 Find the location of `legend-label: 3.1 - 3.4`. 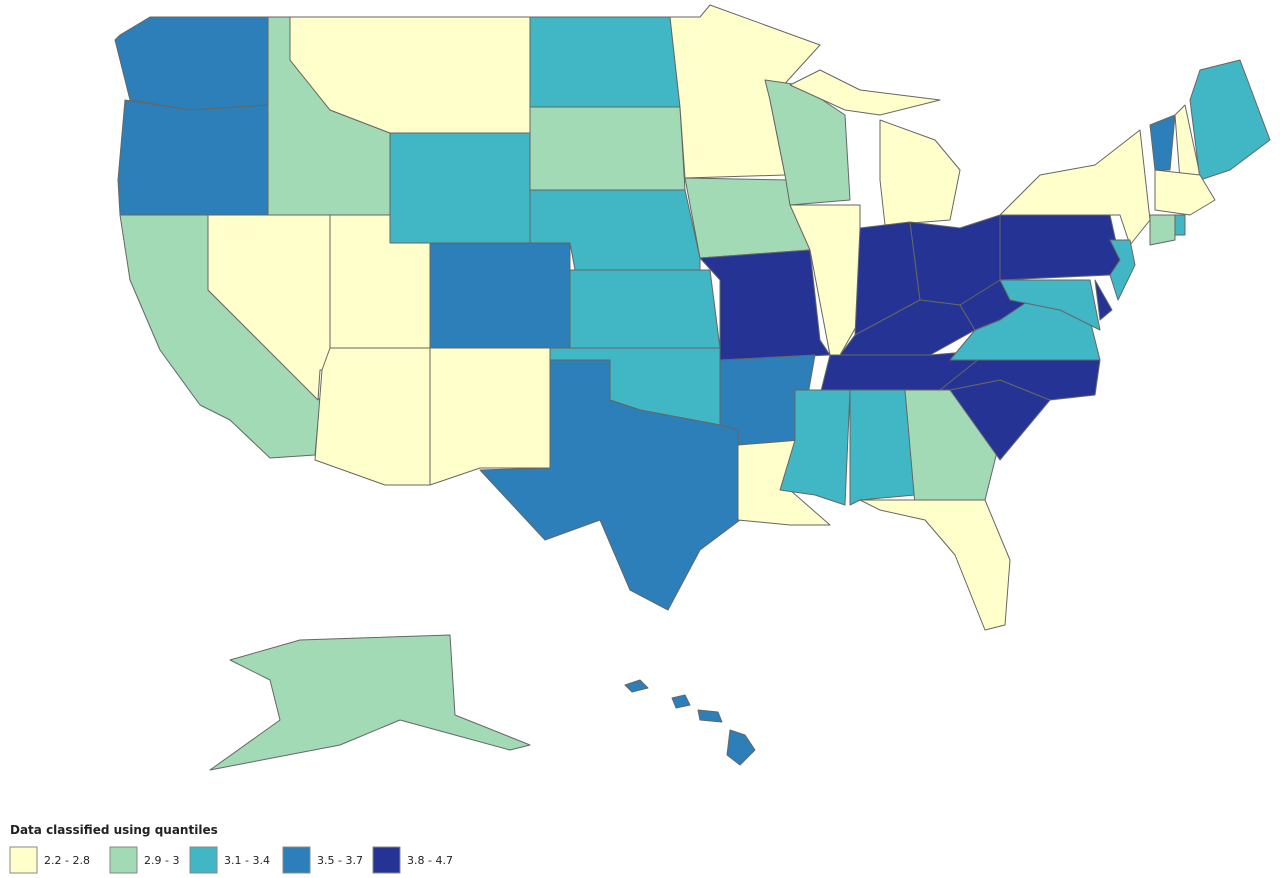

legend-label: 3.1 - 3.4 is located at coordinates (247, 860).